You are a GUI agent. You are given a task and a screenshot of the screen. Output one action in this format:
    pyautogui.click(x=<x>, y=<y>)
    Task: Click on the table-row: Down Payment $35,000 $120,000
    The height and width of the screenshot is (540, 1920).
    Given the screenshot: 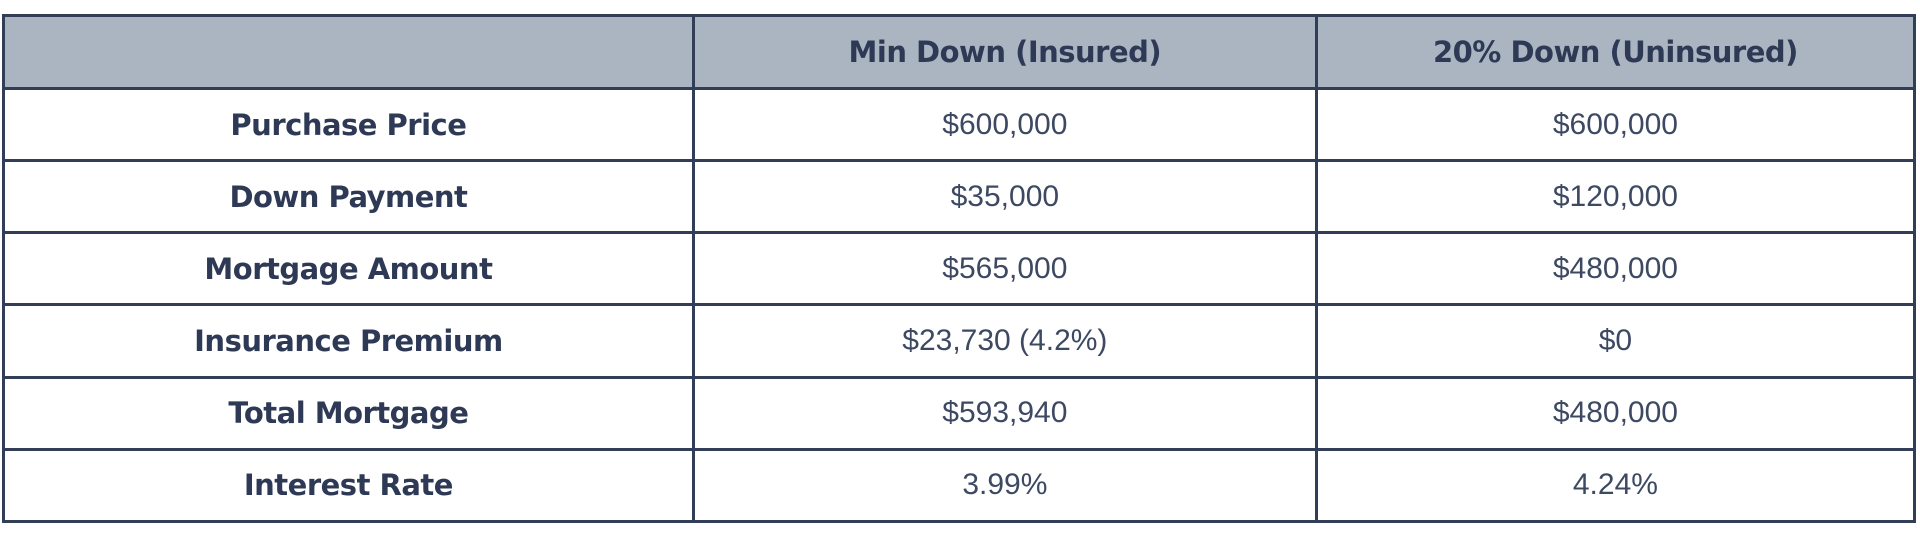 What is the action you would take?
    pyautogui.click(x=959, y=197)
    